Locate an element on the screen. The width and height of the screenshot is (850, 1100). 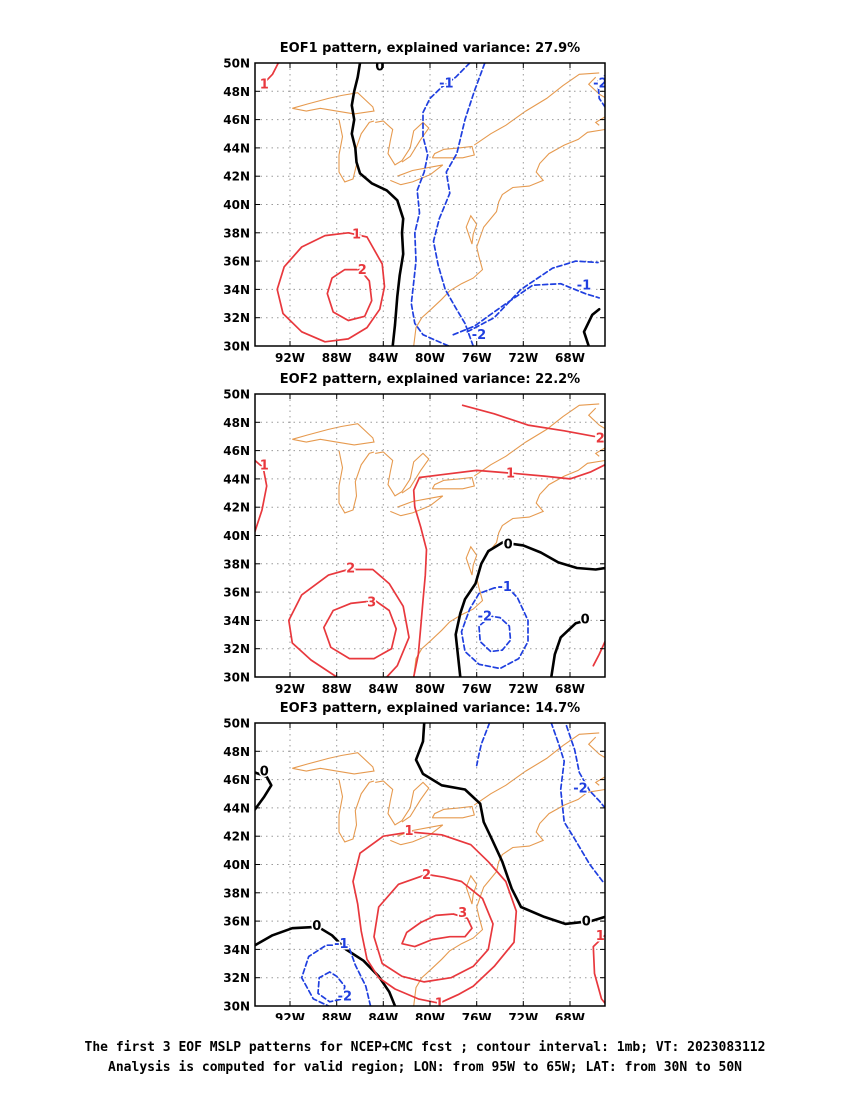
x-tick-label: 72W is located at coordinates (523, 1015).